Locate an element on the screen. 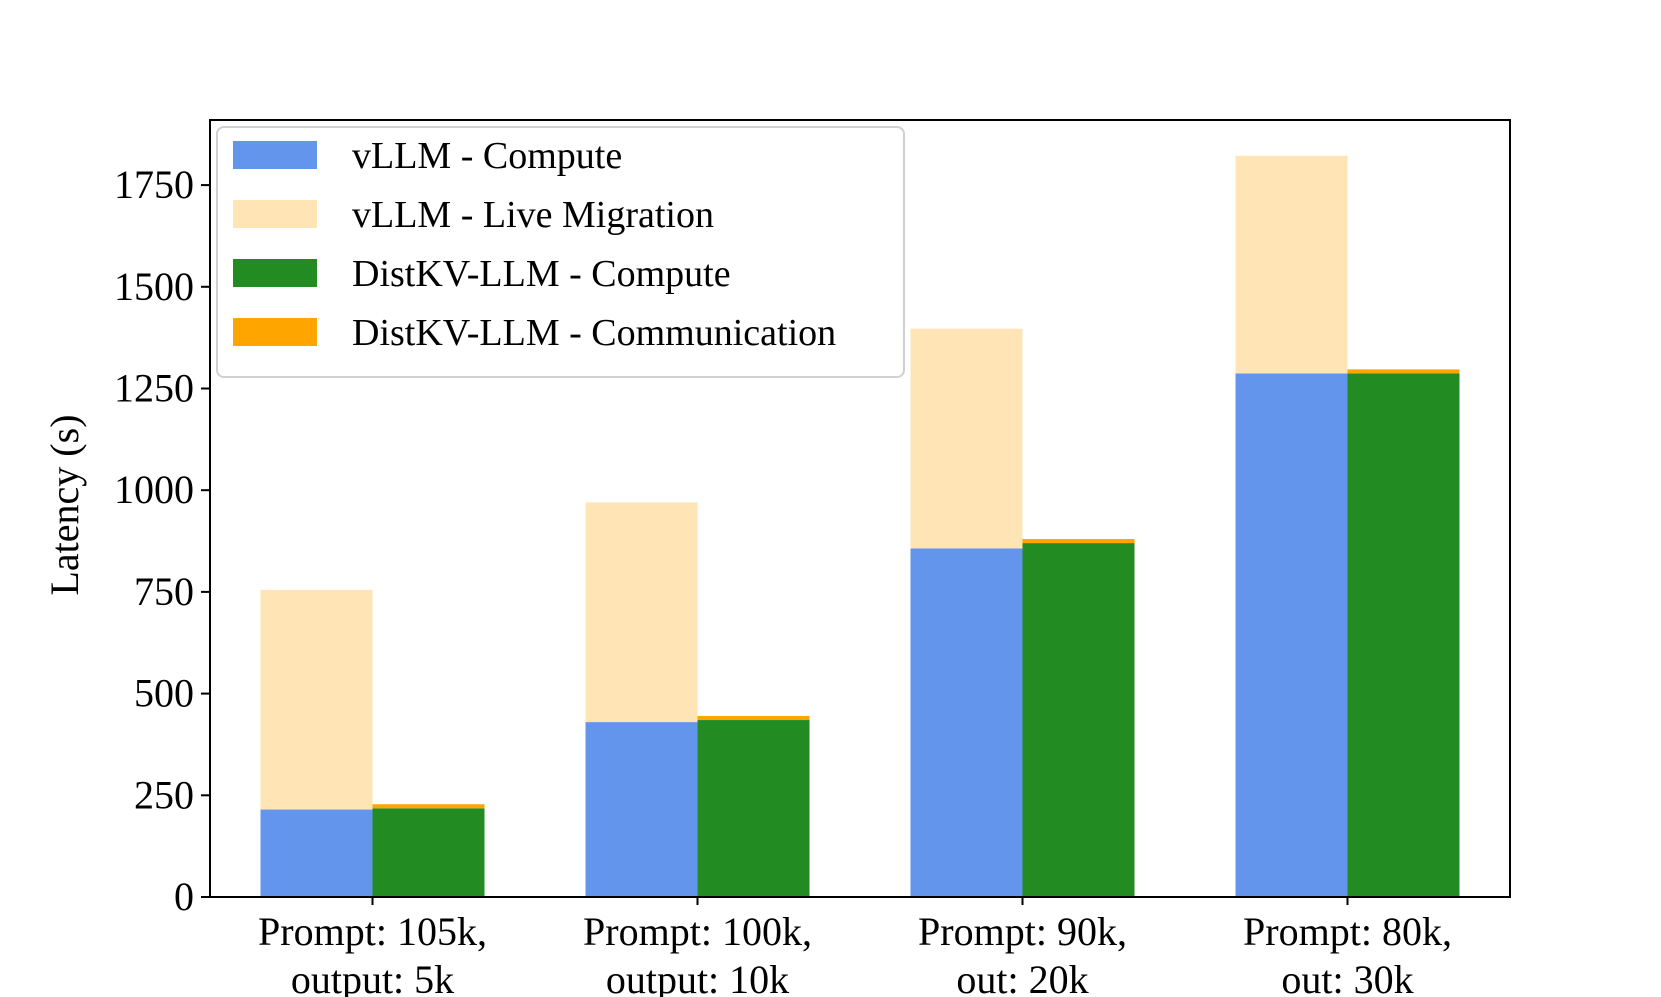 The width and height of the screenshot is (1661, 997). y-tick-label-1500: 1500 is located at coordinates (154, 286).